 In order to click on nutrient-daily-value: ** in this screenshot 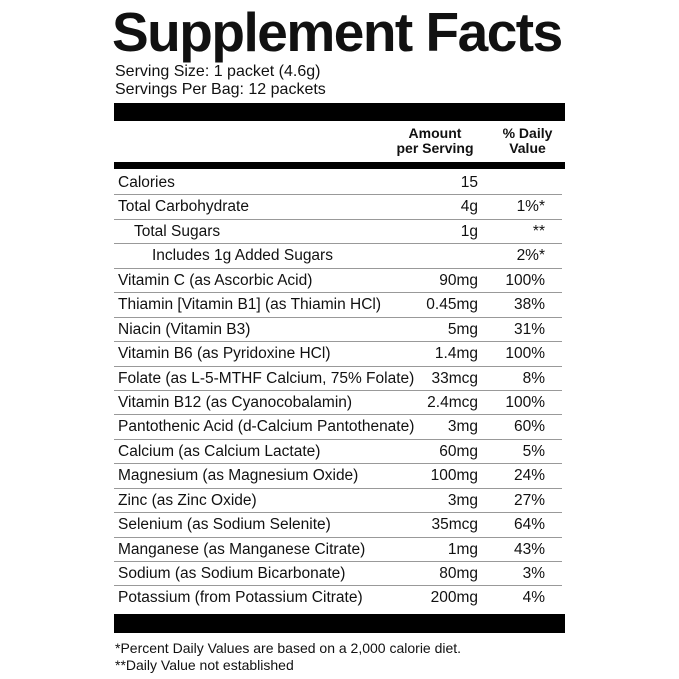, I will do `click(538, 231)`.